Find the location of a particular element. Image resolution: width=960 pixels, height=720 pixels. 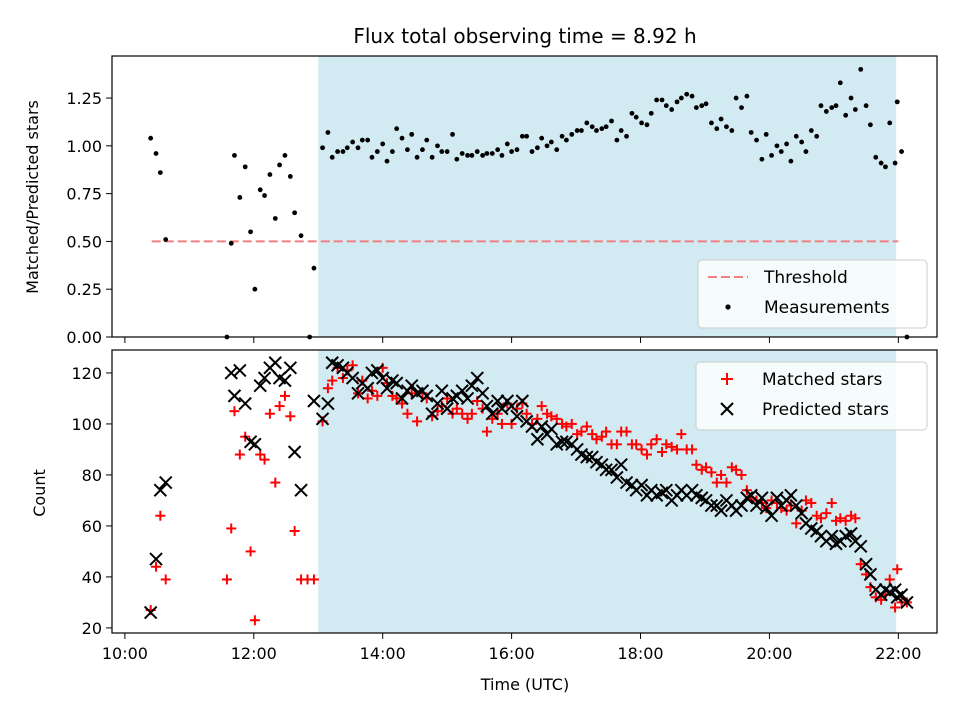

y-tick-label: 20 is located at coordinates (92, 628).